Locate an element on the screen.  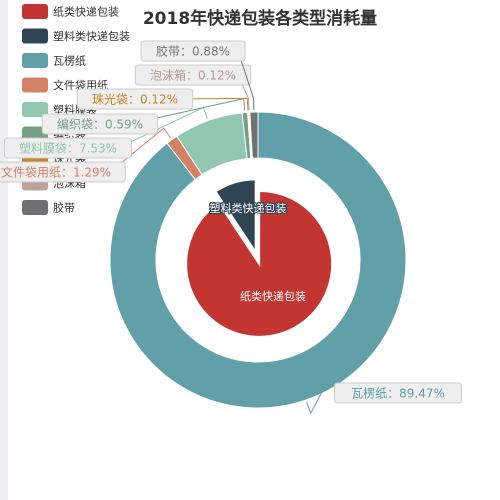
data-label-3: 编织袋：0.59% is located at coordinates (100, 124).